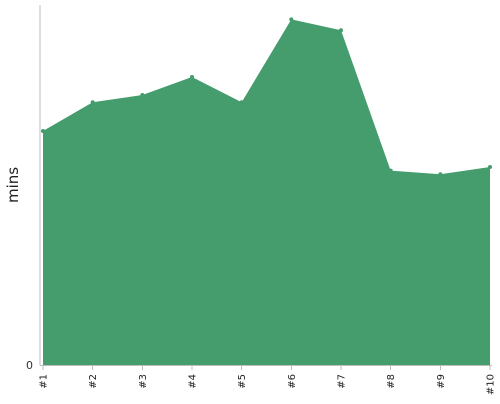 The image size is (500, 404). I want to click on x-tick-label: #5, so click(242, 381).